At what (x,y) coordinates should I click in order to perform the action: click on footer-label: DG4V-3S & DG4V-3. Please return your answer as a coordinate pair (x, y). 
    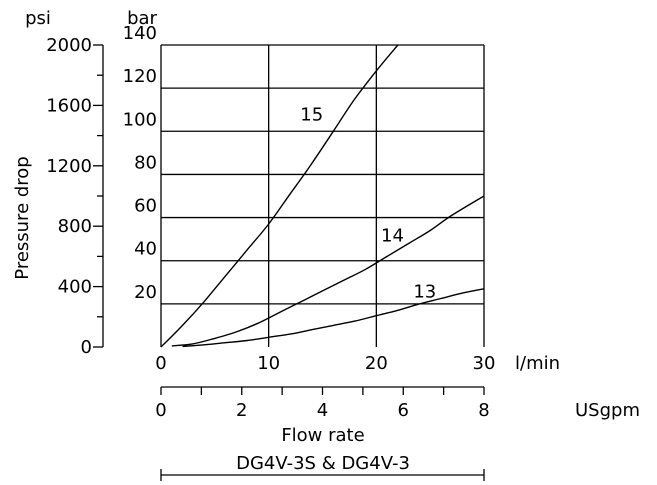
    Looking at the image, I should click on (323, 463).